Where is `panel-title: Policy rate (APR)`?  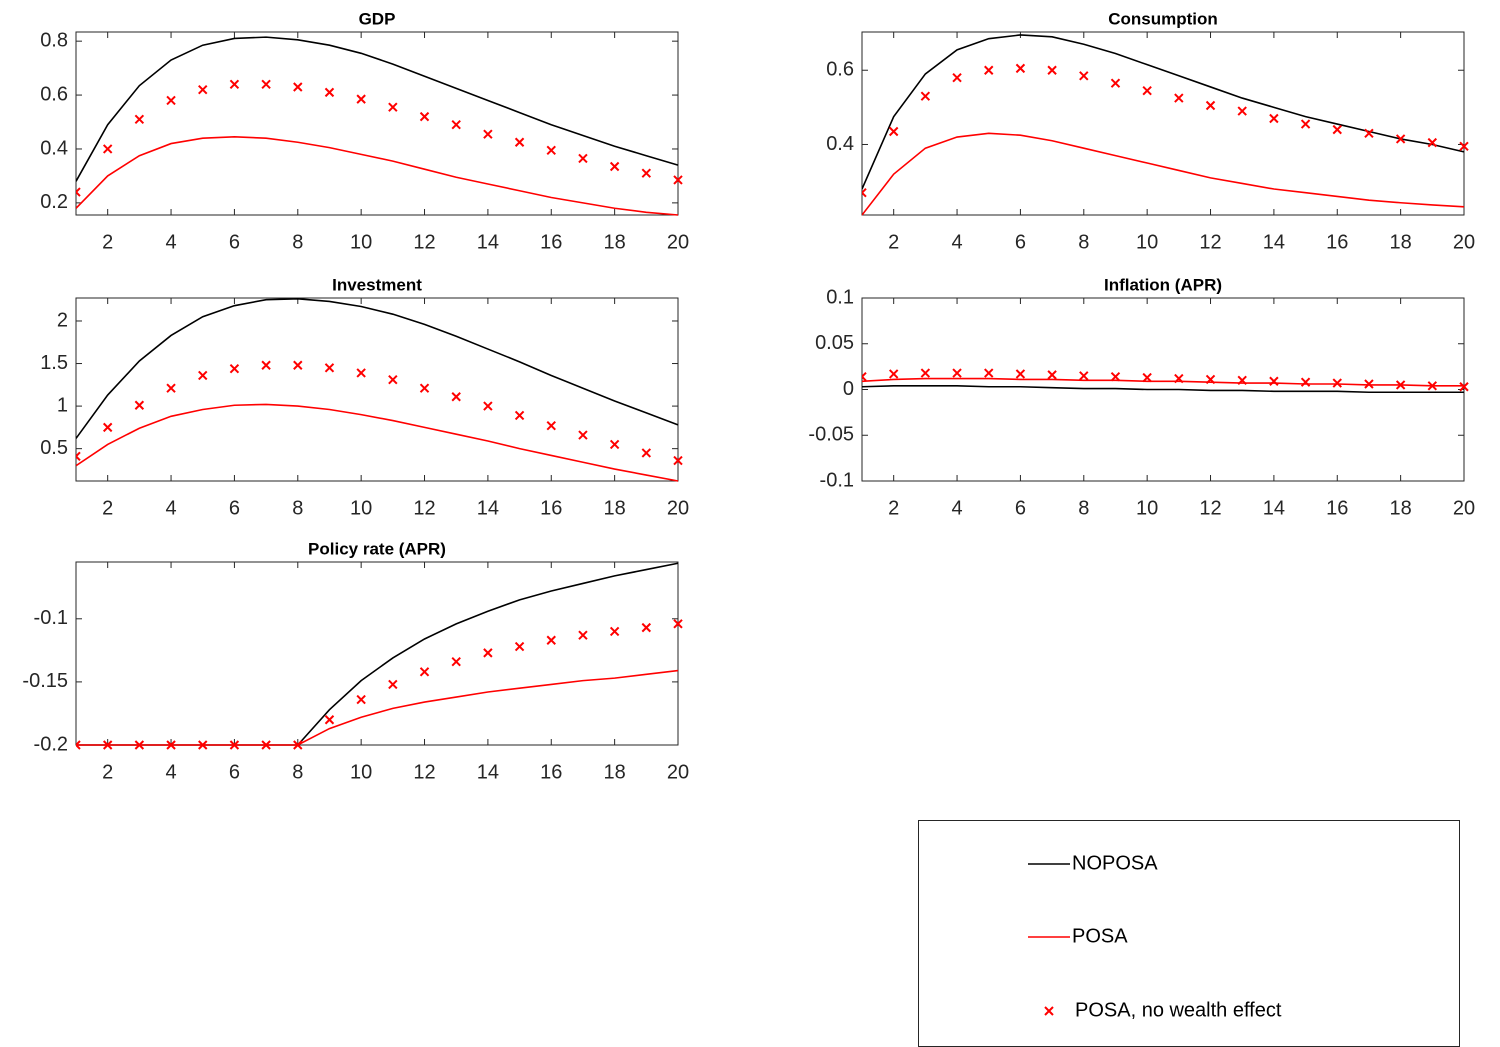 panel-title: Policy rate (APR) is located at coordinates (377, 548).